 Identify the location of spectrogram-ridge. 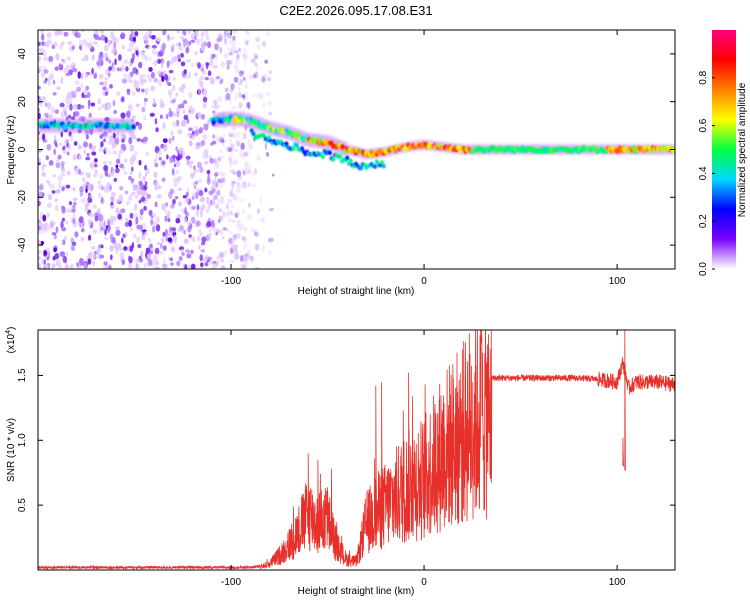
(356, 142).